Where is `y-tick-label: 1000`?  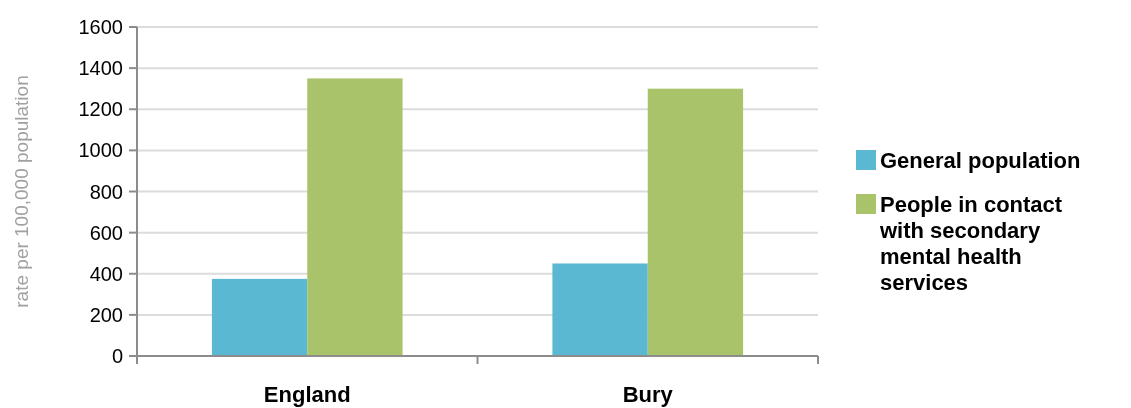 y-tick-label: 1000 is located at coordinates (100, 150).